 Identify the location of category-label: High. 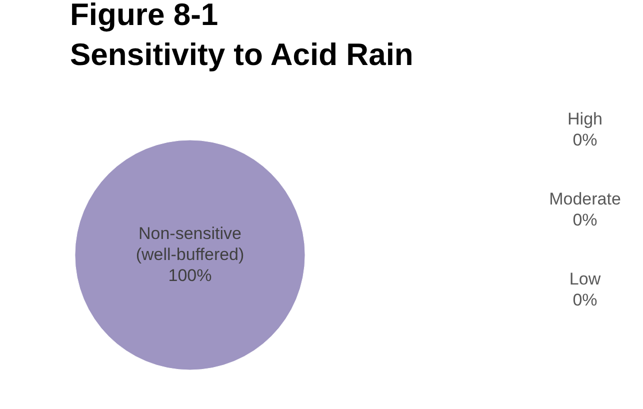
(585, 119).